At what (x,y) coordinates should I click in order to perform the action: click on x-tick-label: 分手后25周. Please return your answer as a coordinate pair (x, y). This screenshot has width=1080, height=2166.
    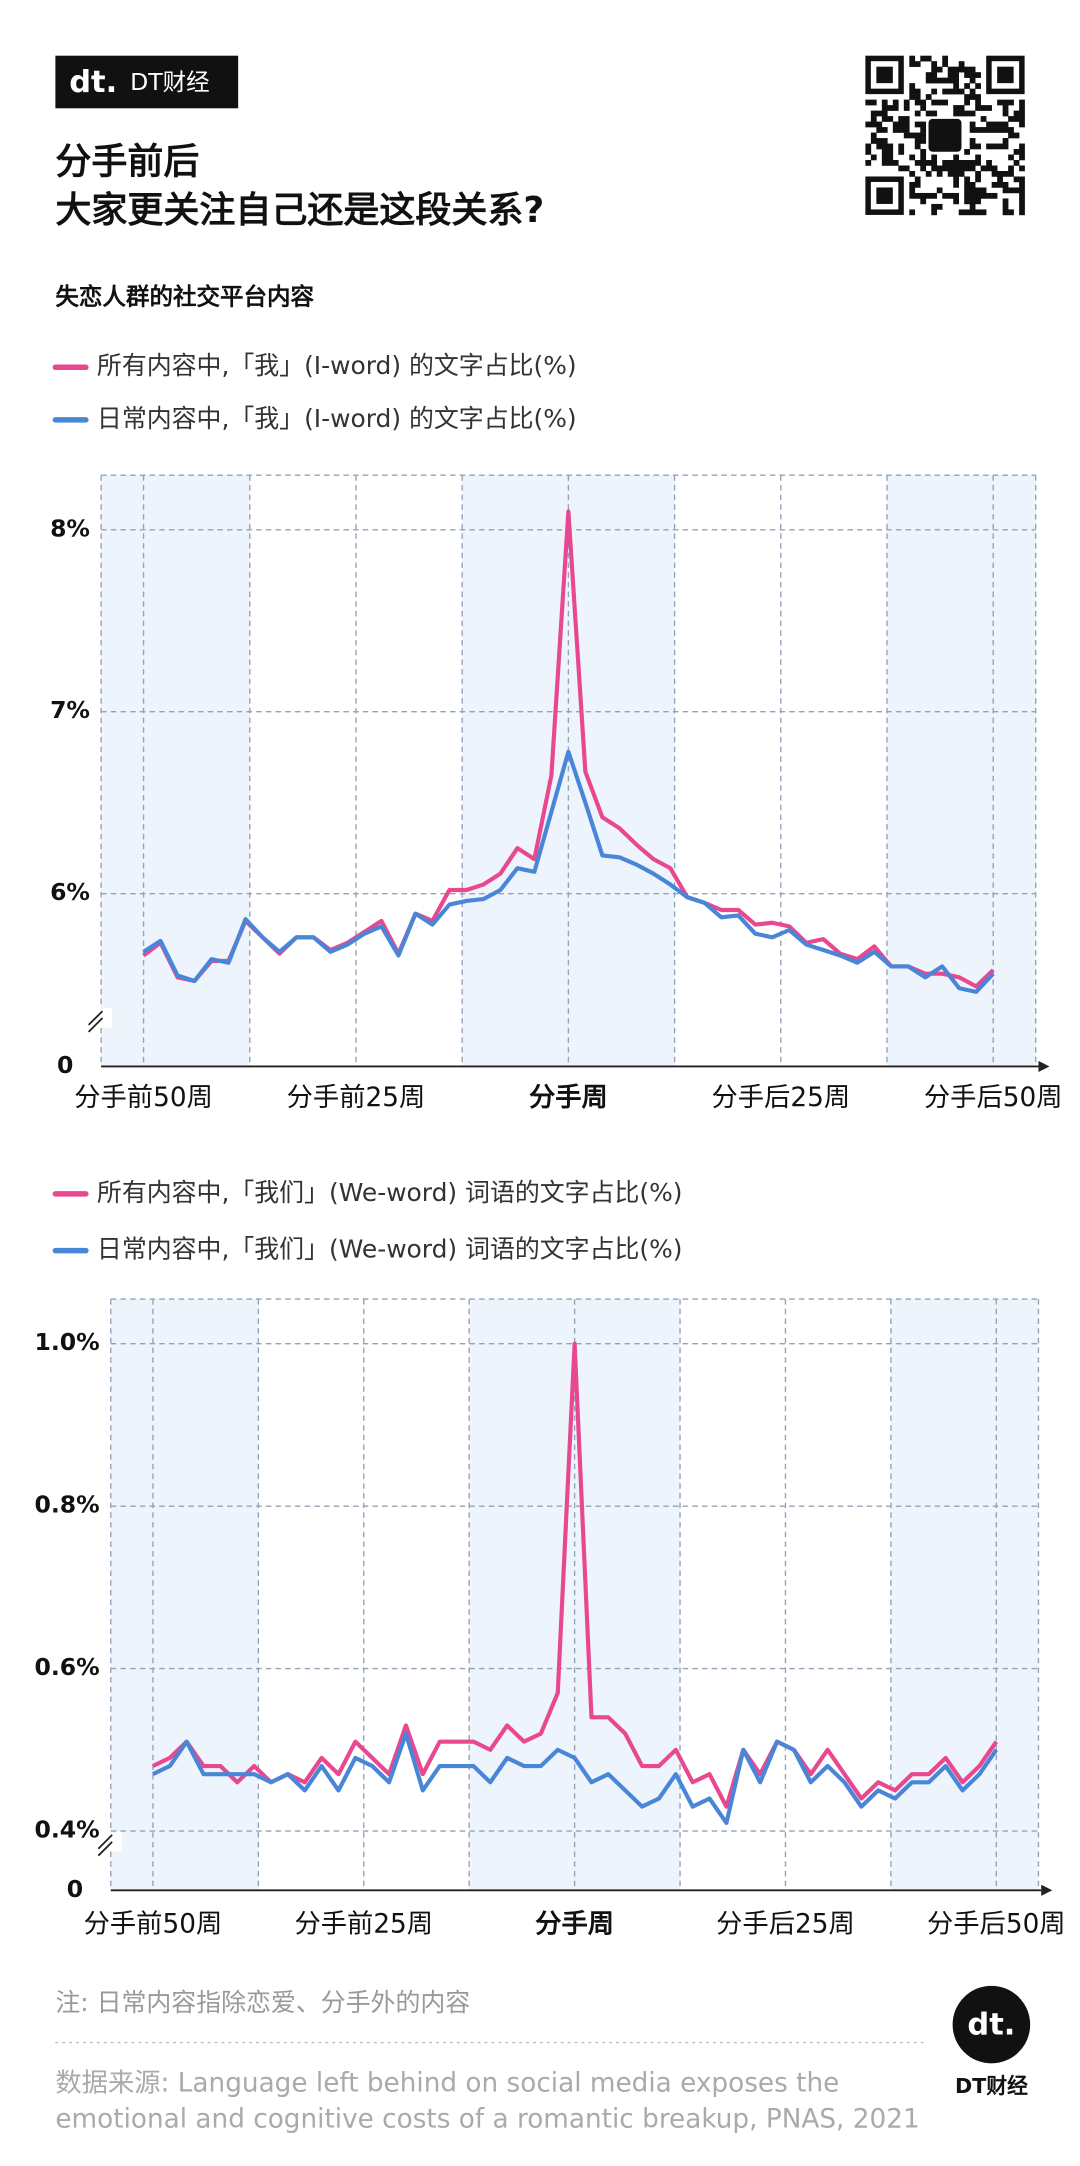
    Looking at the image, I should click on (785, 1924).